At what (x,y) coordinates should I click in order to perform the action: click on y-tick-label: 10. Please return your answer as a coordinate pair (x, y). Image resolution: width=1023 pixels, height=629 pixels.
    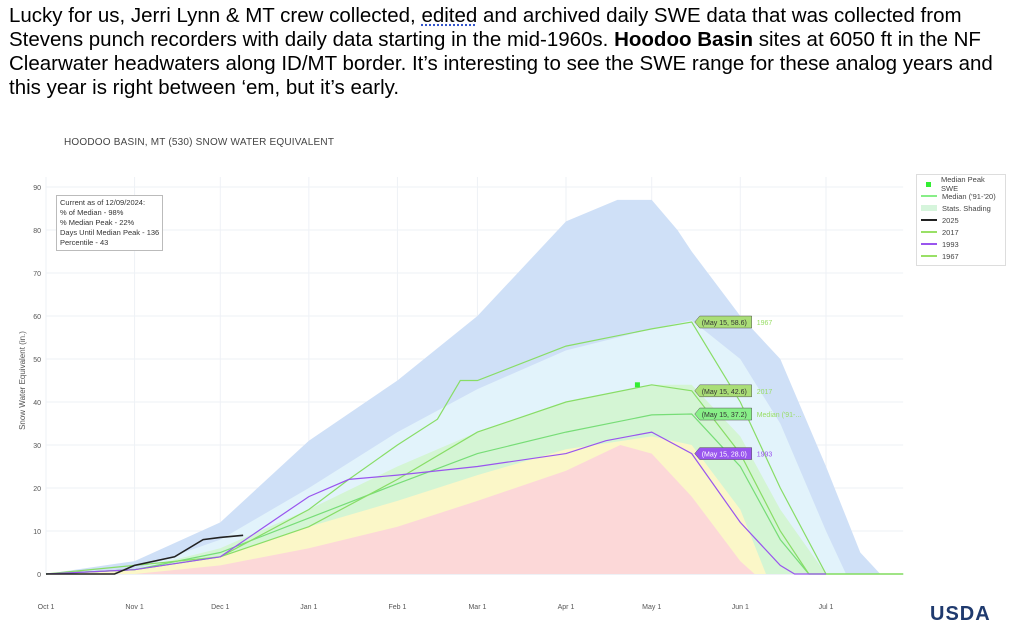
    Looking at the image, I should click on (37, 532).